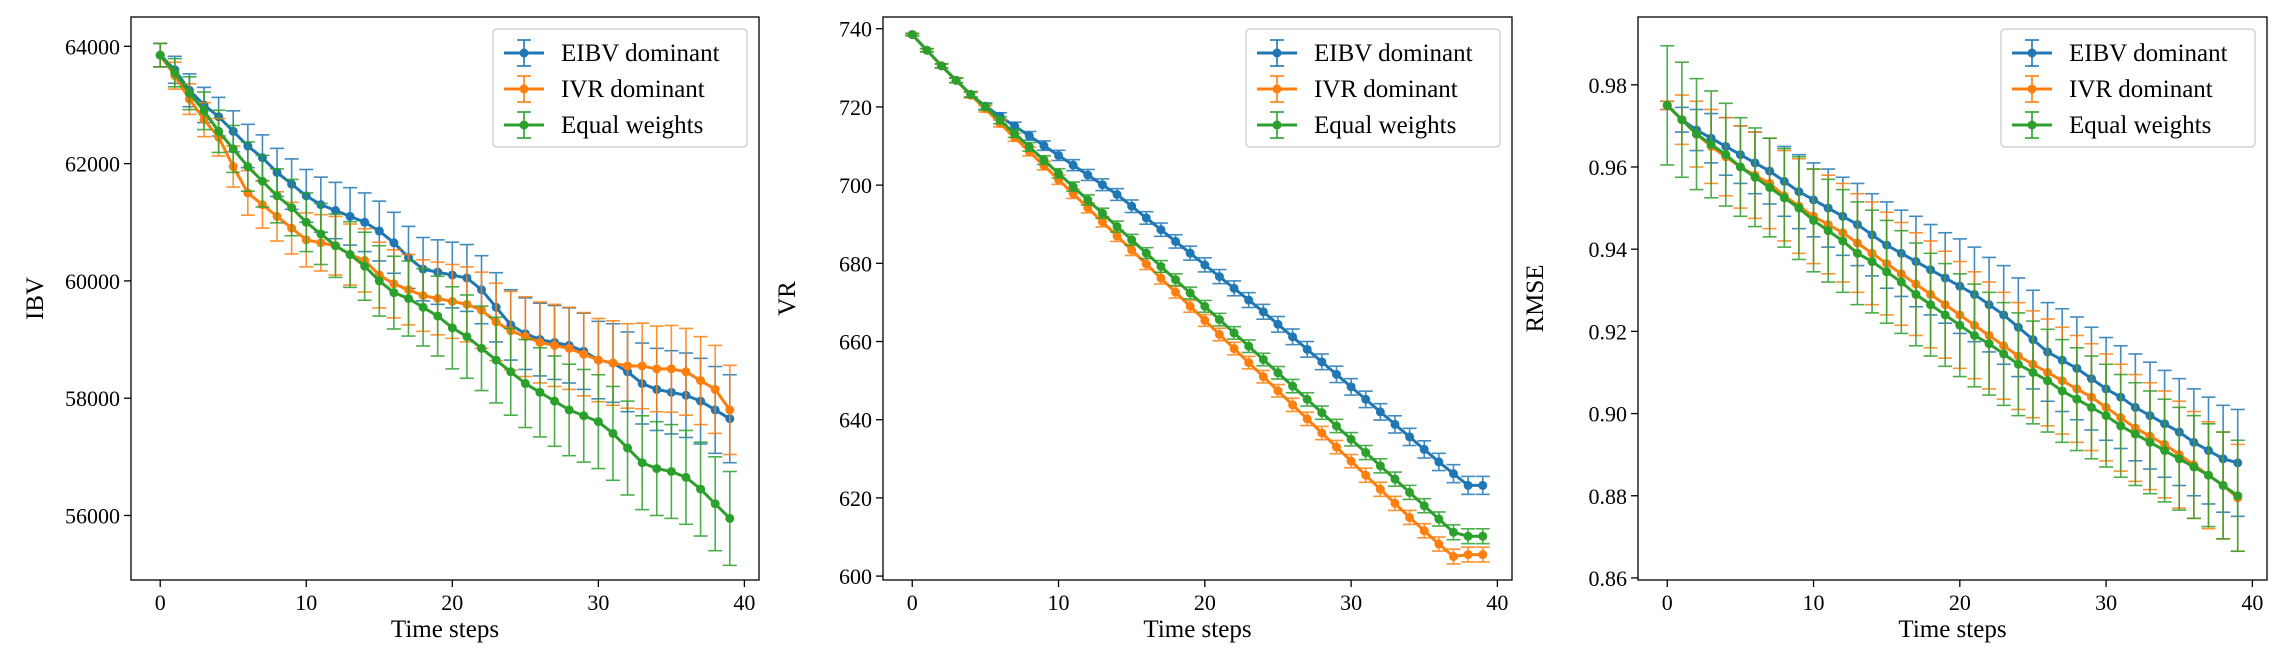  I want to click on x-tick-label: 10, so click(306, 602).